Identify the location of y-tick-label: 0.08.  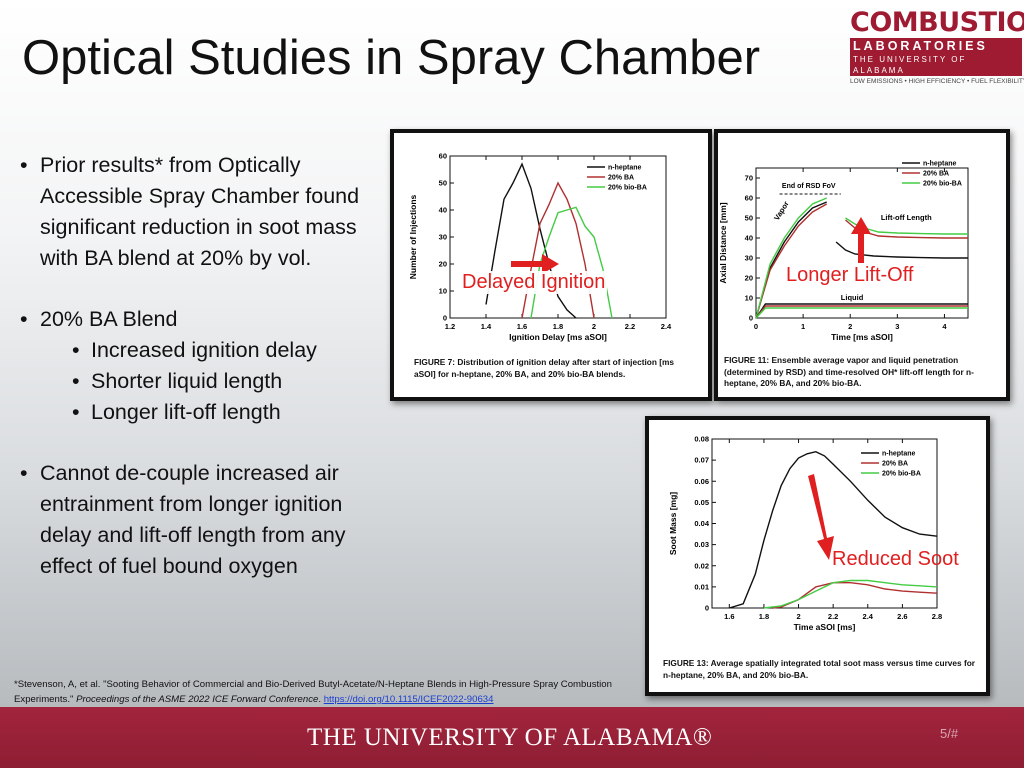
(701, 439).